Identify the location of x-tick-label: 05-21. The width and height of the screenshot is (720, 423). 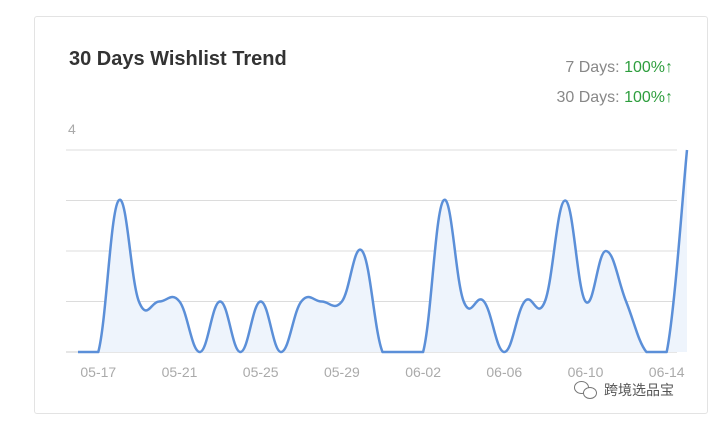
(180, 372).